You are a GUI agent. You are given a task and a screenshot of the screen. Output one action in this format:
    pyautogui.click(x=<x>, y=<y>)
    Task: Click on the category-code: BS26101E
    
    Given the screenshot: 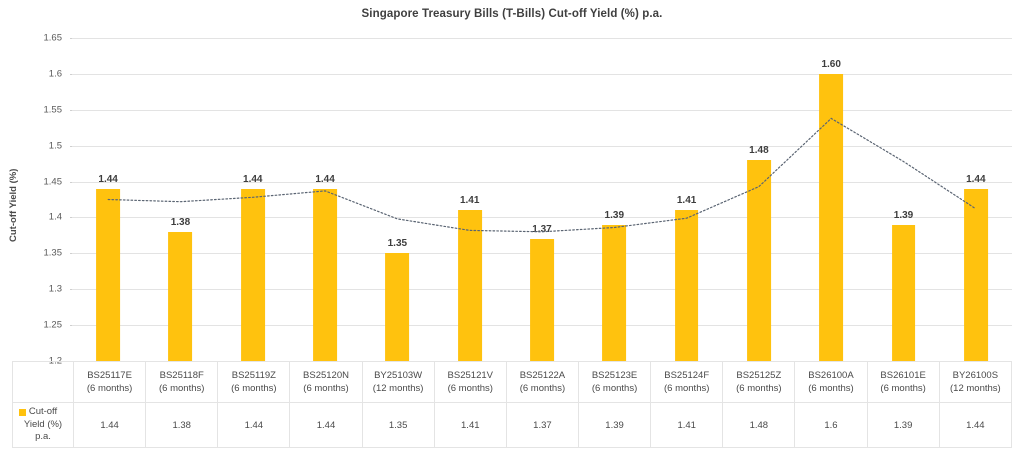 What is the action you would take?
    pyautogui.click(x=903, y=375)
    